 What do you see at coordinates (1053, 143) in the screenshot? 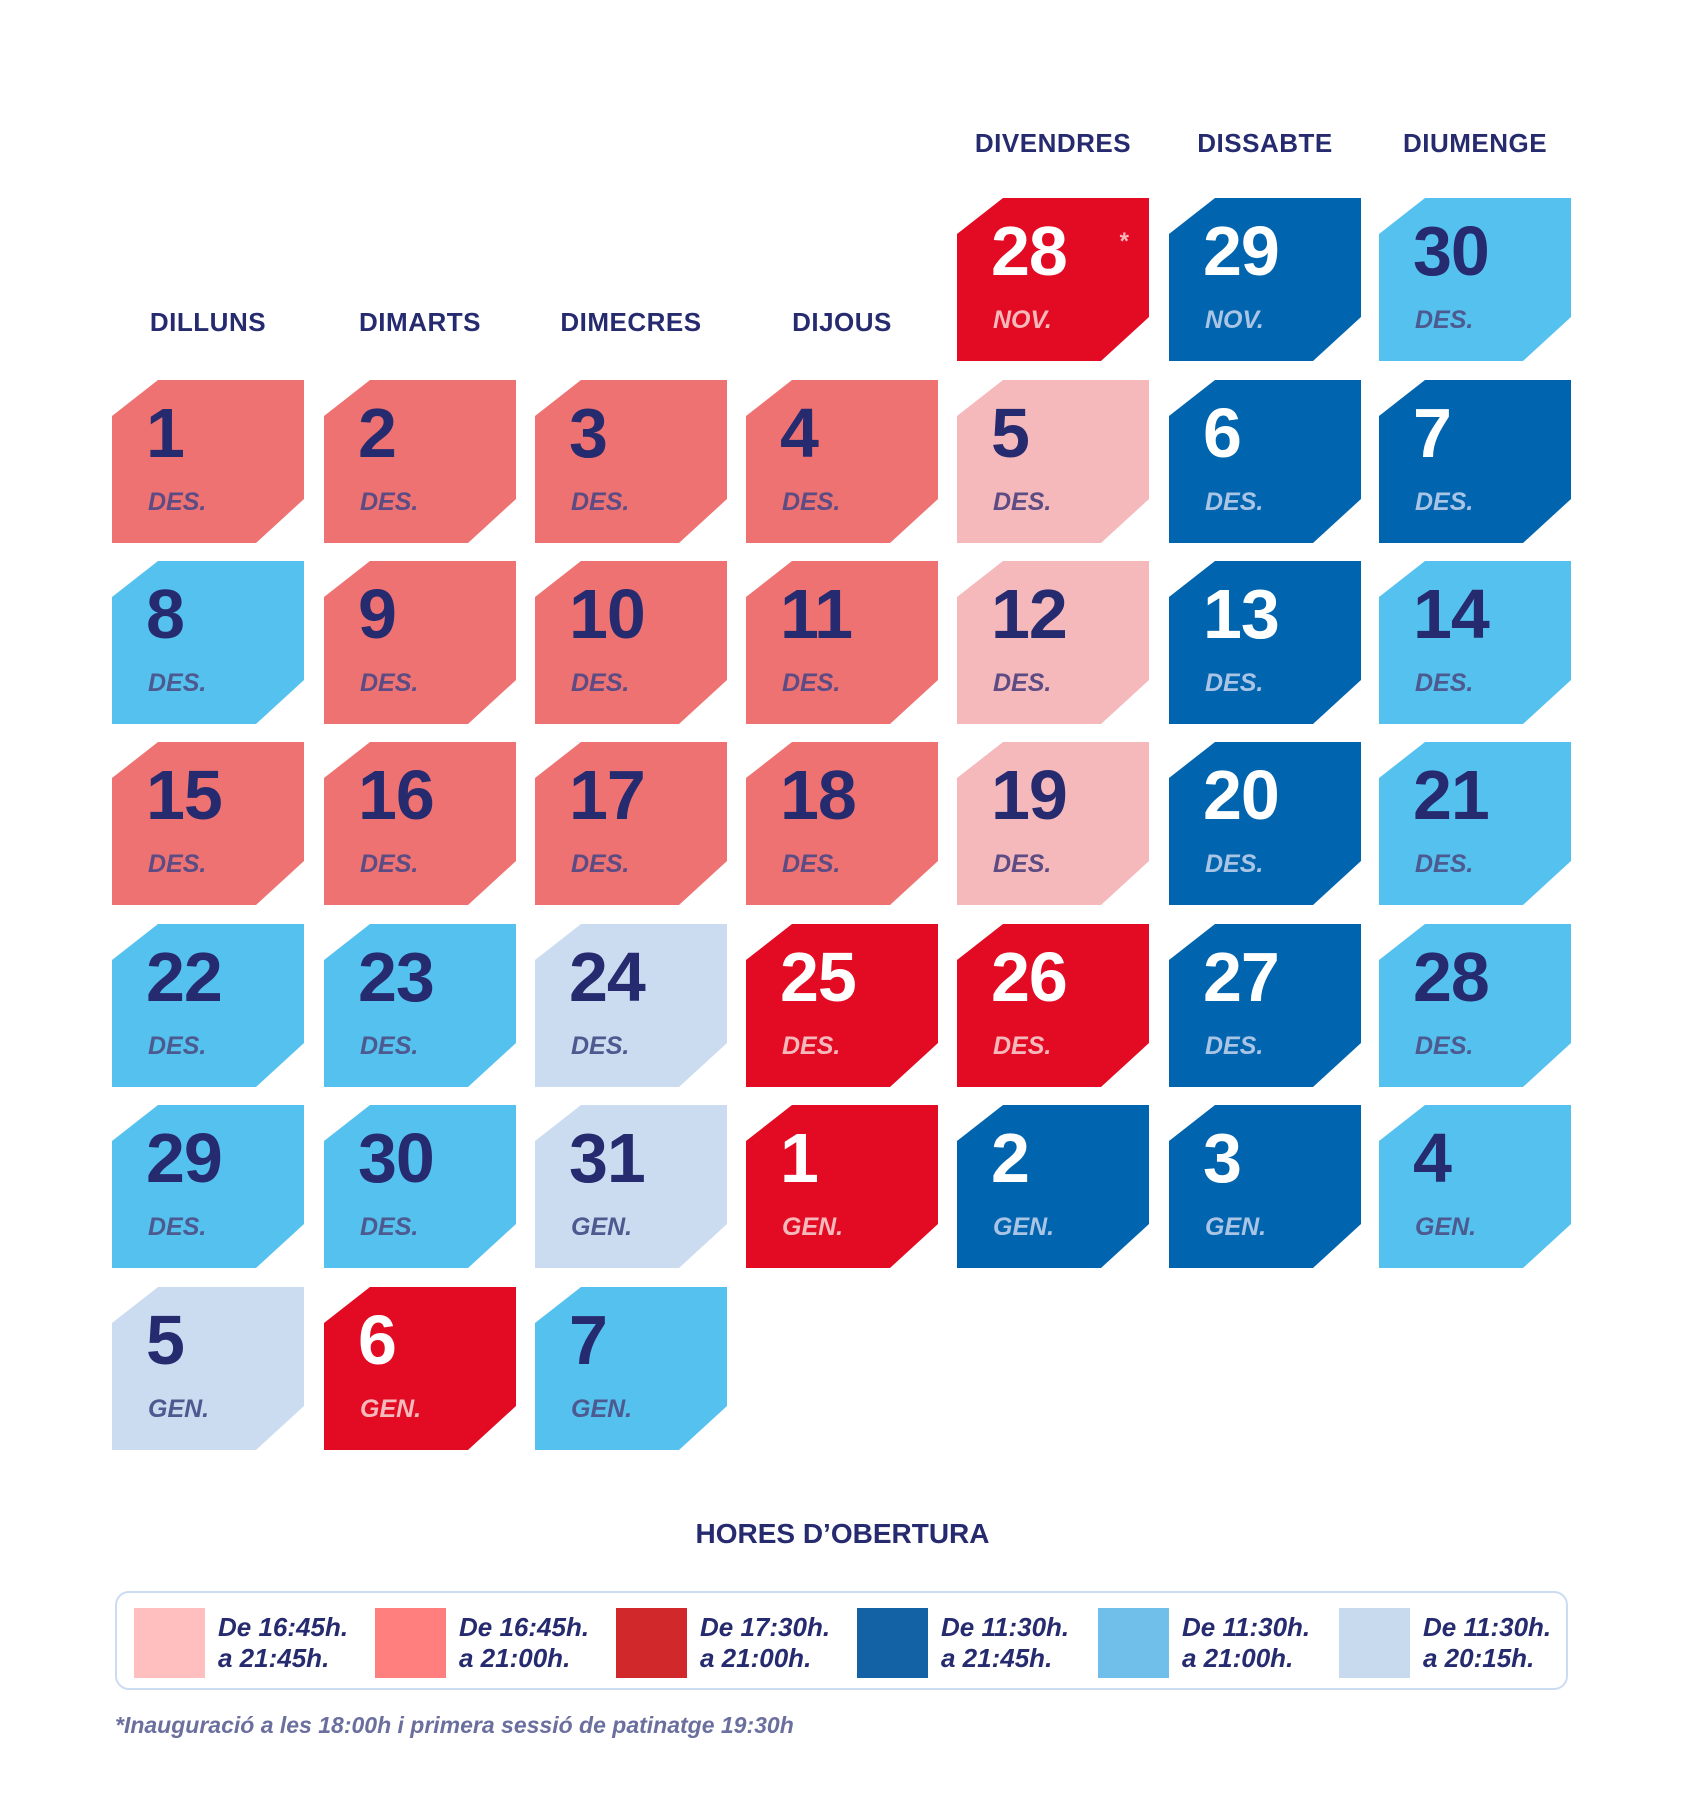
I see `weekday-header: DIVENDRES` at bounding box center [1053, 143].